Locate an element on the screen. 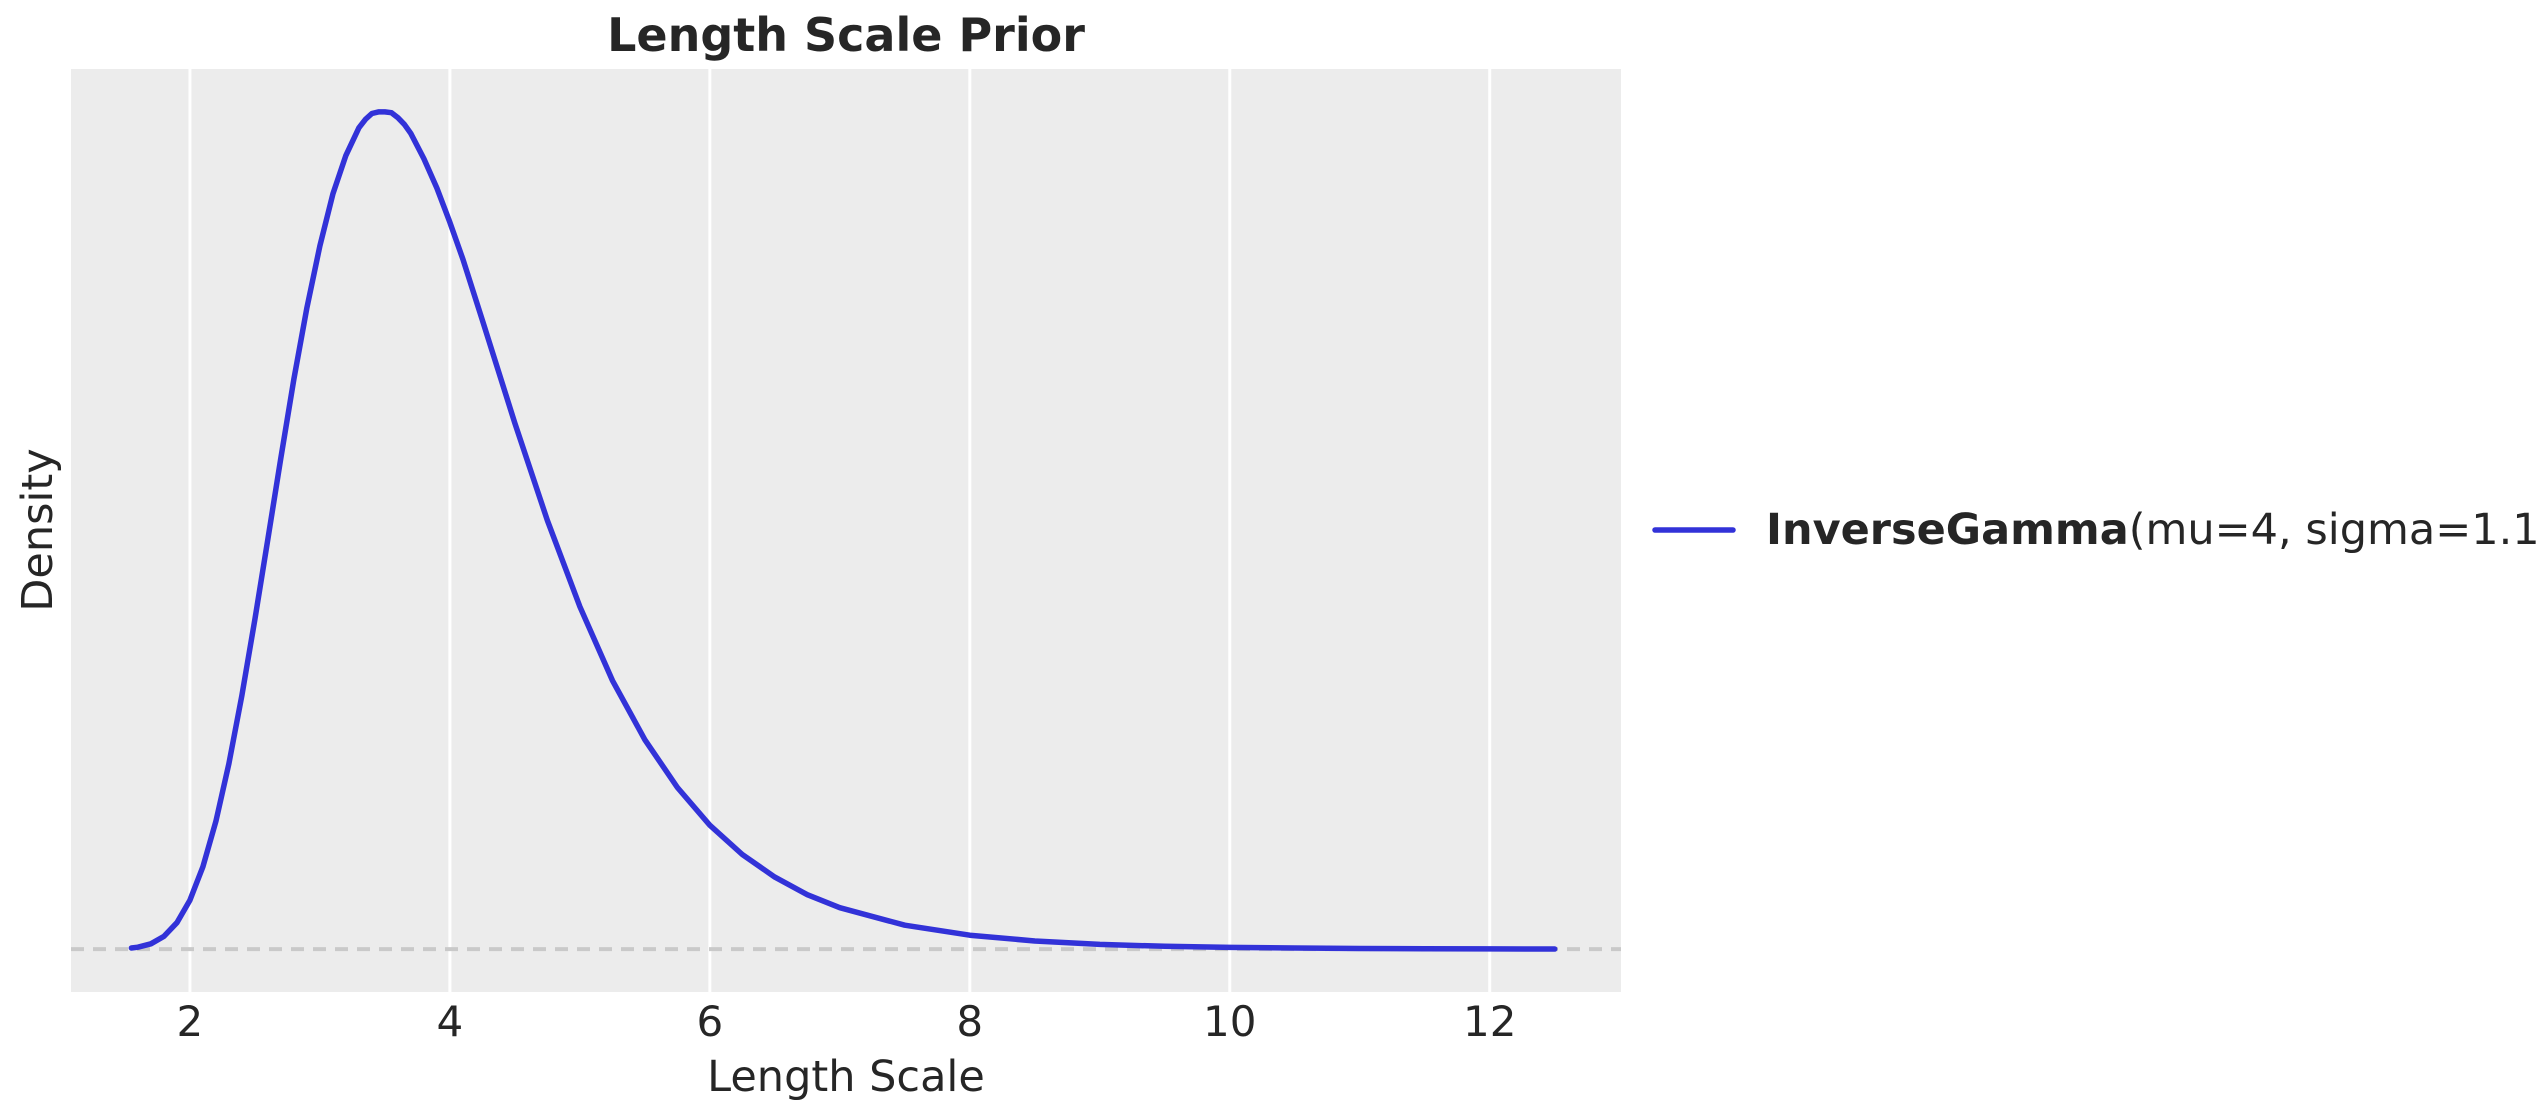 This screenshot has height=1113, width=2538. legend: InverseGamma(mu=4, sigma=1.14) is located at coordinates (2095, 530).